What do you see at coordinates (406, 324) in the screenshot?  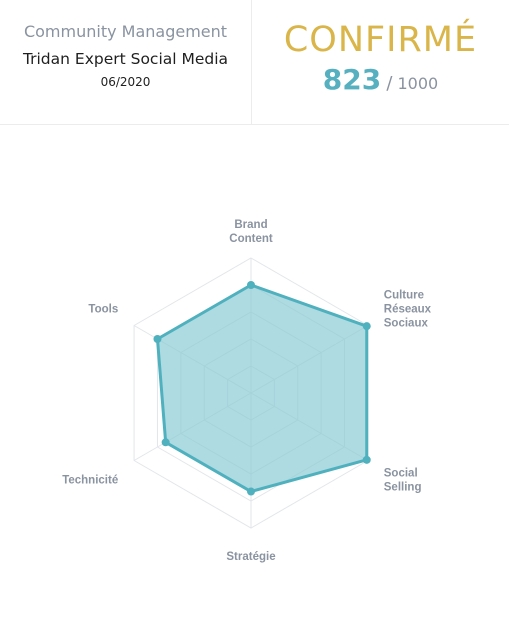 I see `axis-label-line: Sociaux` at bounding box center [406, 324].